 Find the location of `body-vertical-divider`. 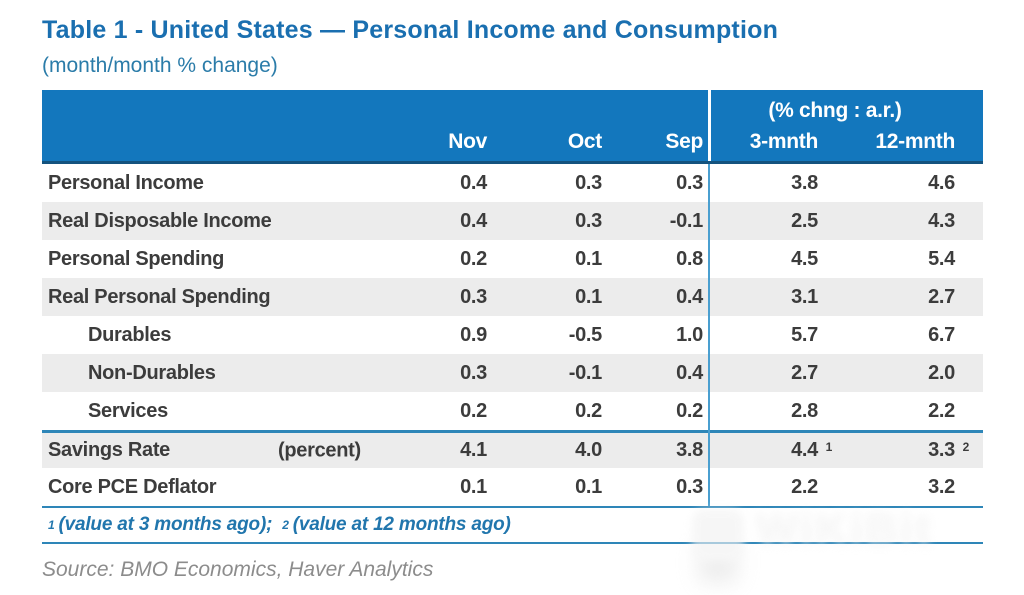

body-vertical-divider is located at coordinates (709, 335).